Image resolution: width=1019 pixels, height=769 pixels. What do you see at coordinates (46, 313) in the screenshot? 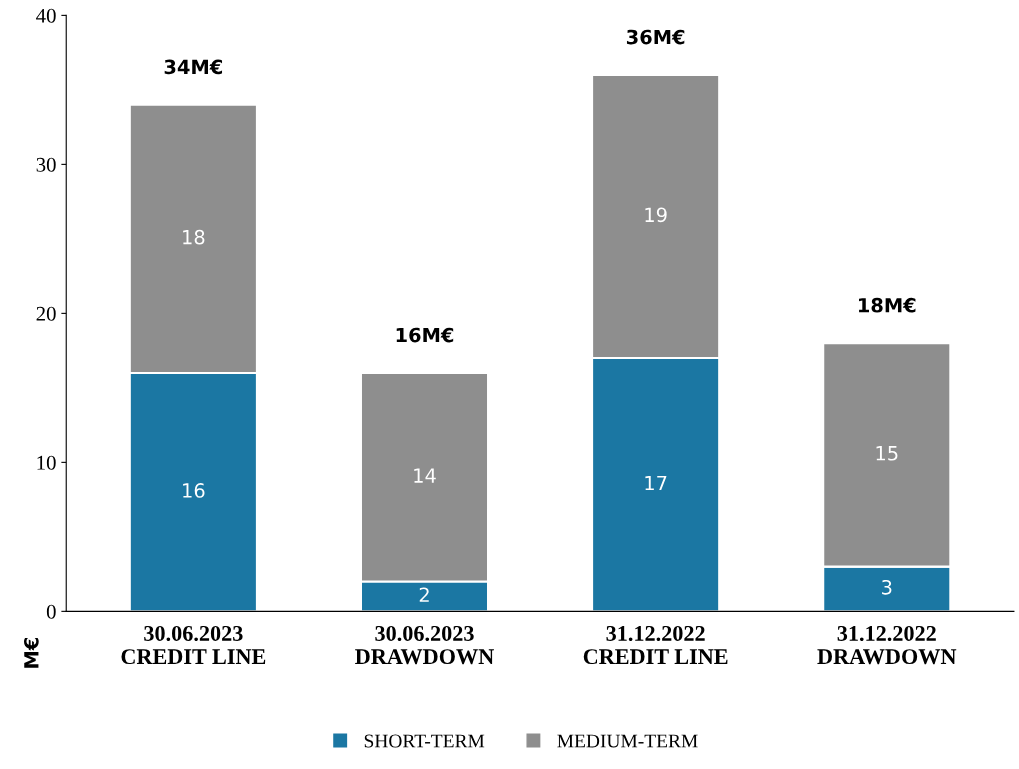
I see `y-tick-label: 20` at bounding box center [46, 313].